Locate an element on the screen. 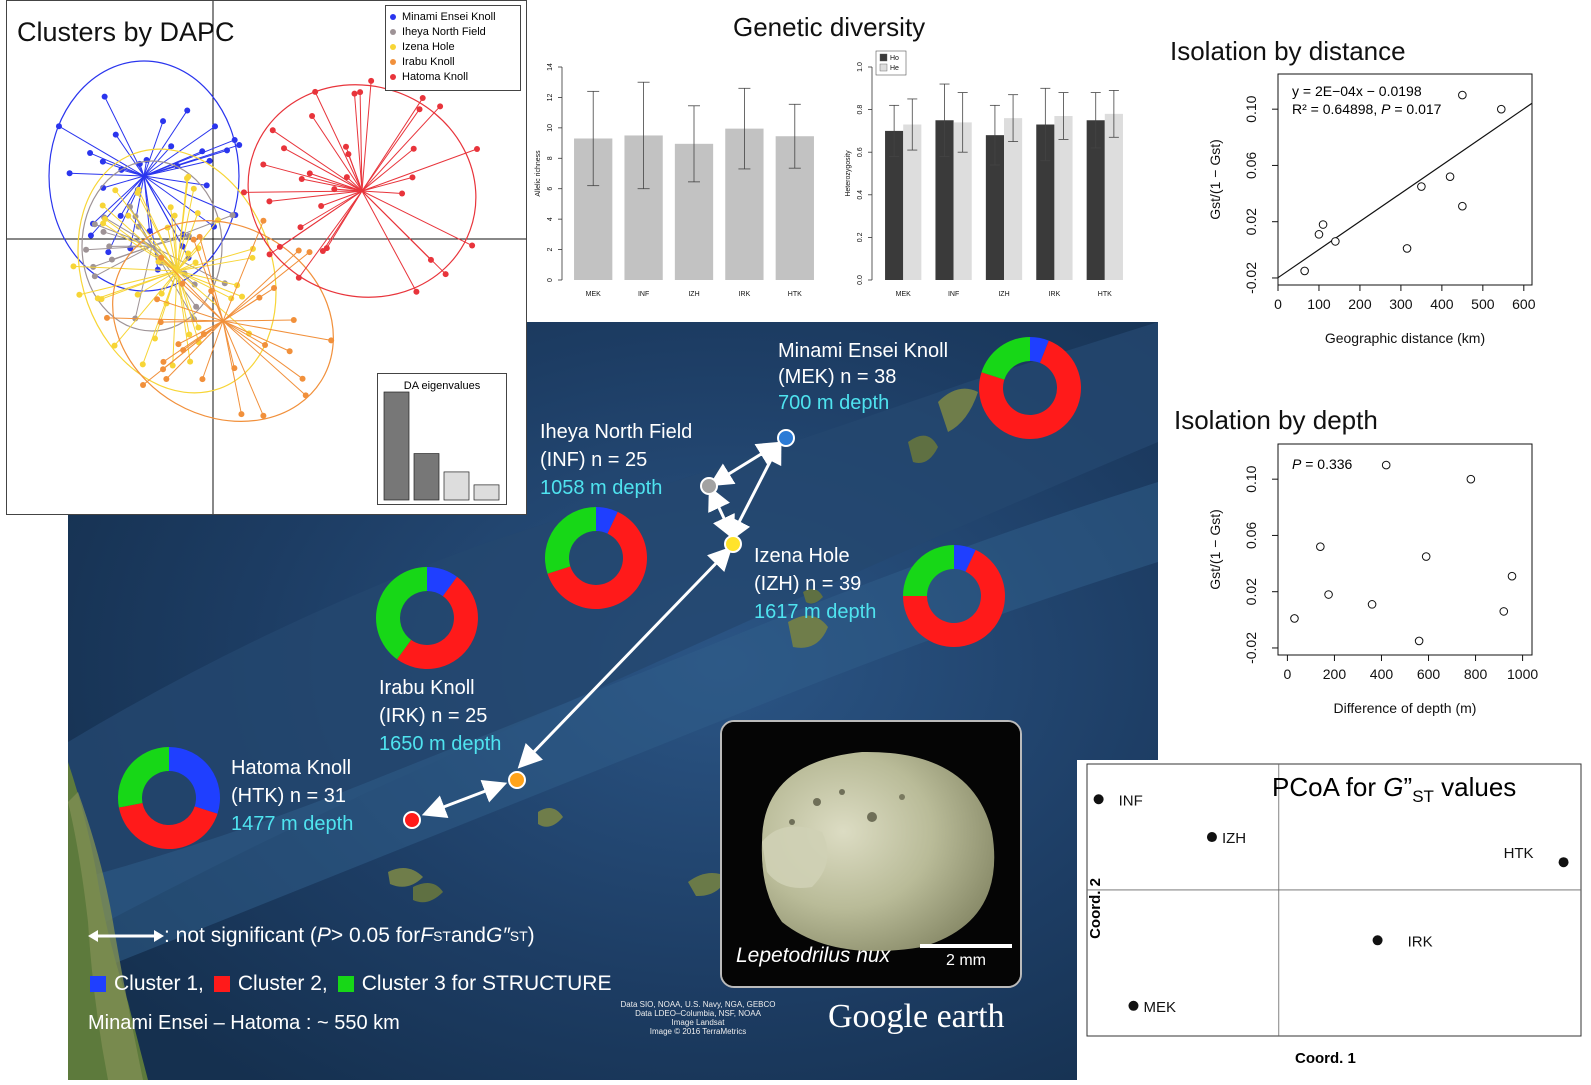  arrow-legend-text: and is located at coordinates (468, 936).